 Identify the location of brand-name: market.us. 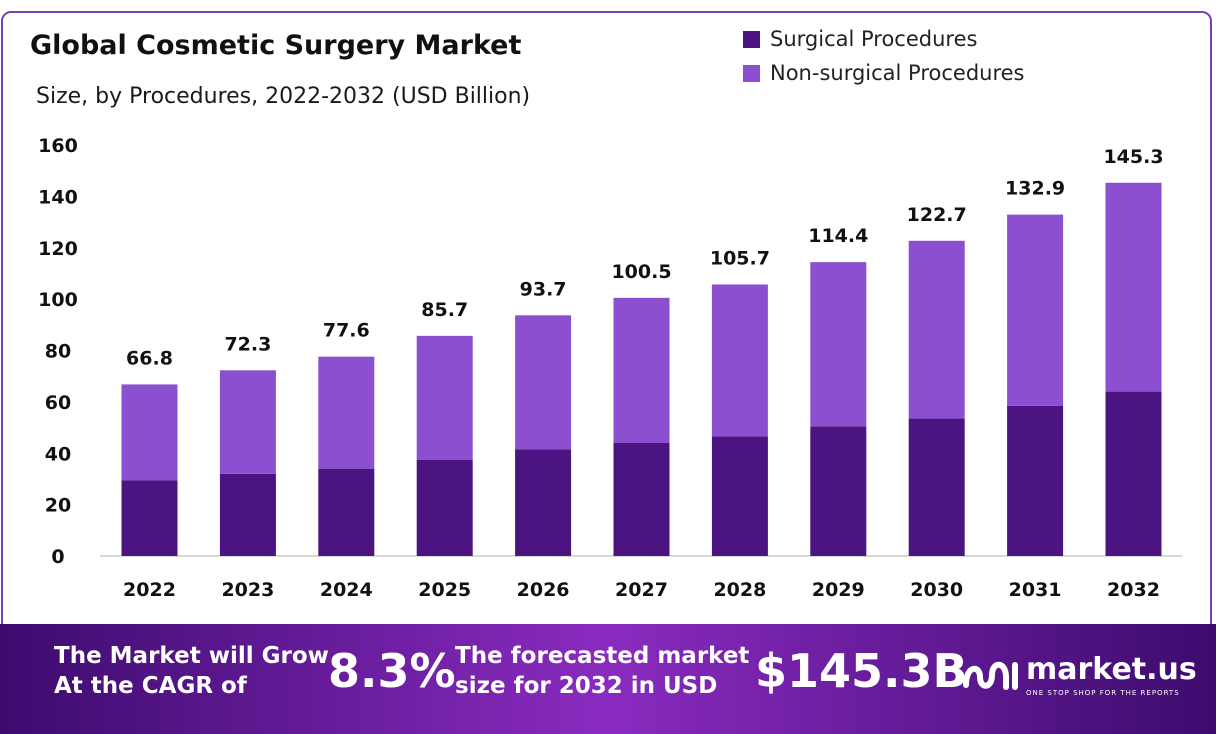
(1111, 669).